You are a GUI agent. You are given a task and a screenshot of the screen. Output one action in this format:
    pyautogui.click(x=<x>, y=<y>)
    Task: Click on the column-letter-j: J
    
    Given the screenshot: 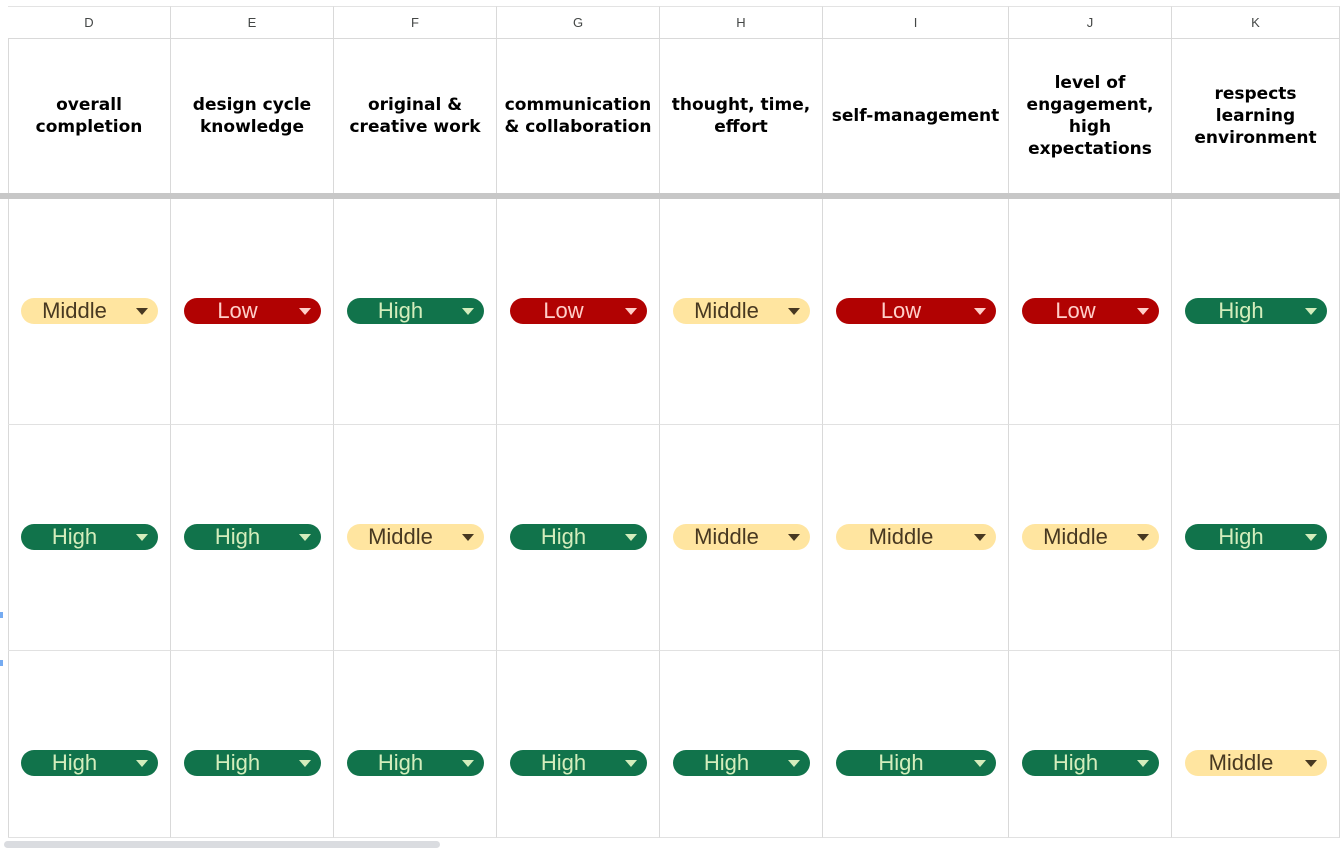 What is the action you would take?
    pyautogui.click(x=1090, y=22)
    